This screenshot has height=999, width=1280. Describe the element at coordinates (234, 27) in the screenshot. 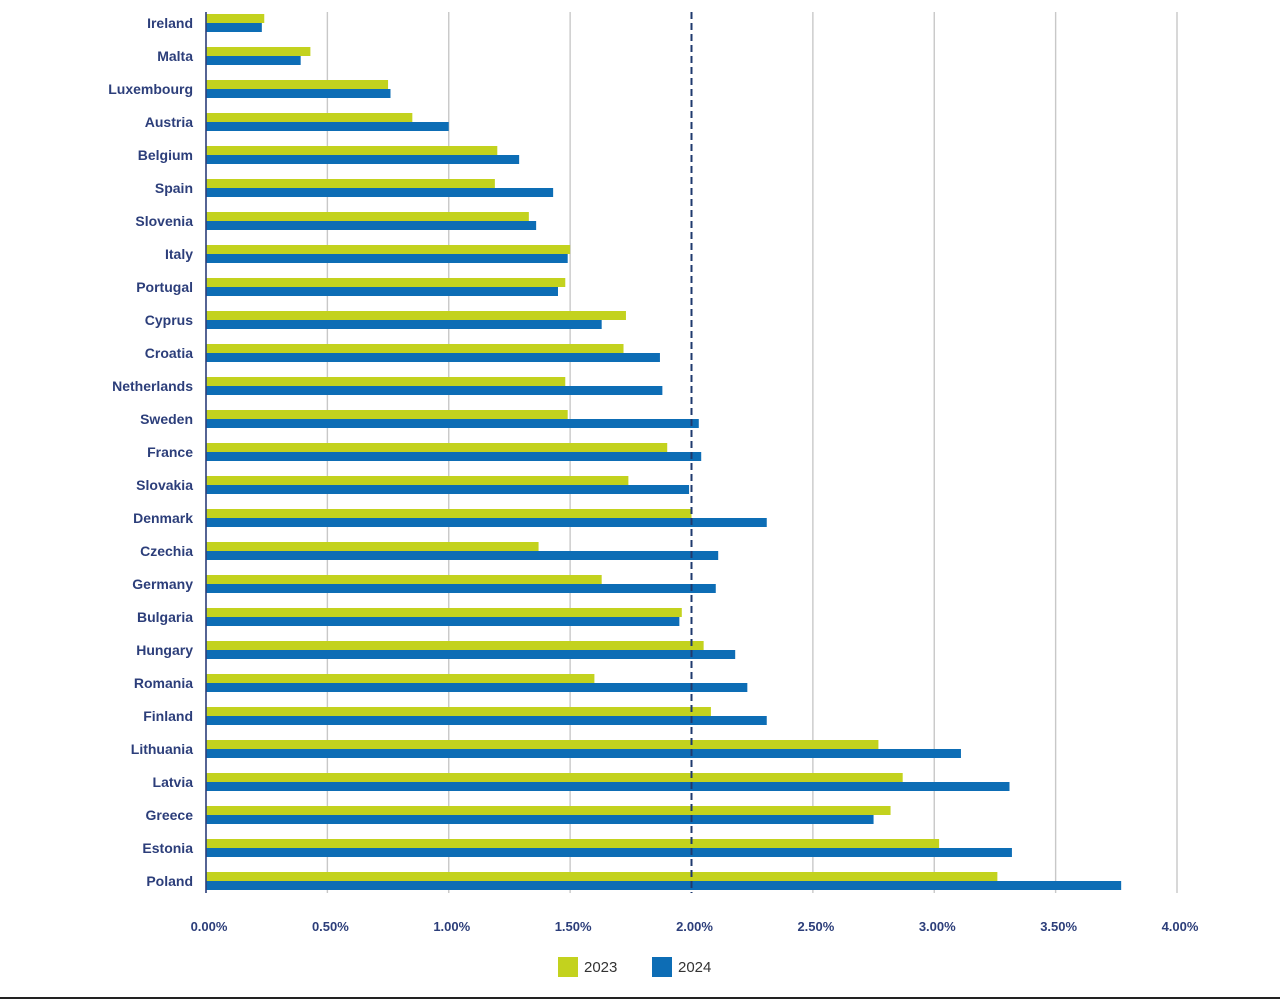

I see `bar-2024-ireland` at that location.